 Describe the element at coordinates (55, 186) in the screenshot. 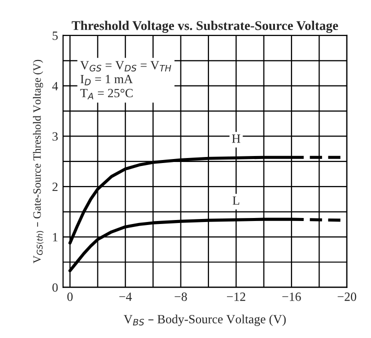

I see `y-tick-label: 2` at that location.